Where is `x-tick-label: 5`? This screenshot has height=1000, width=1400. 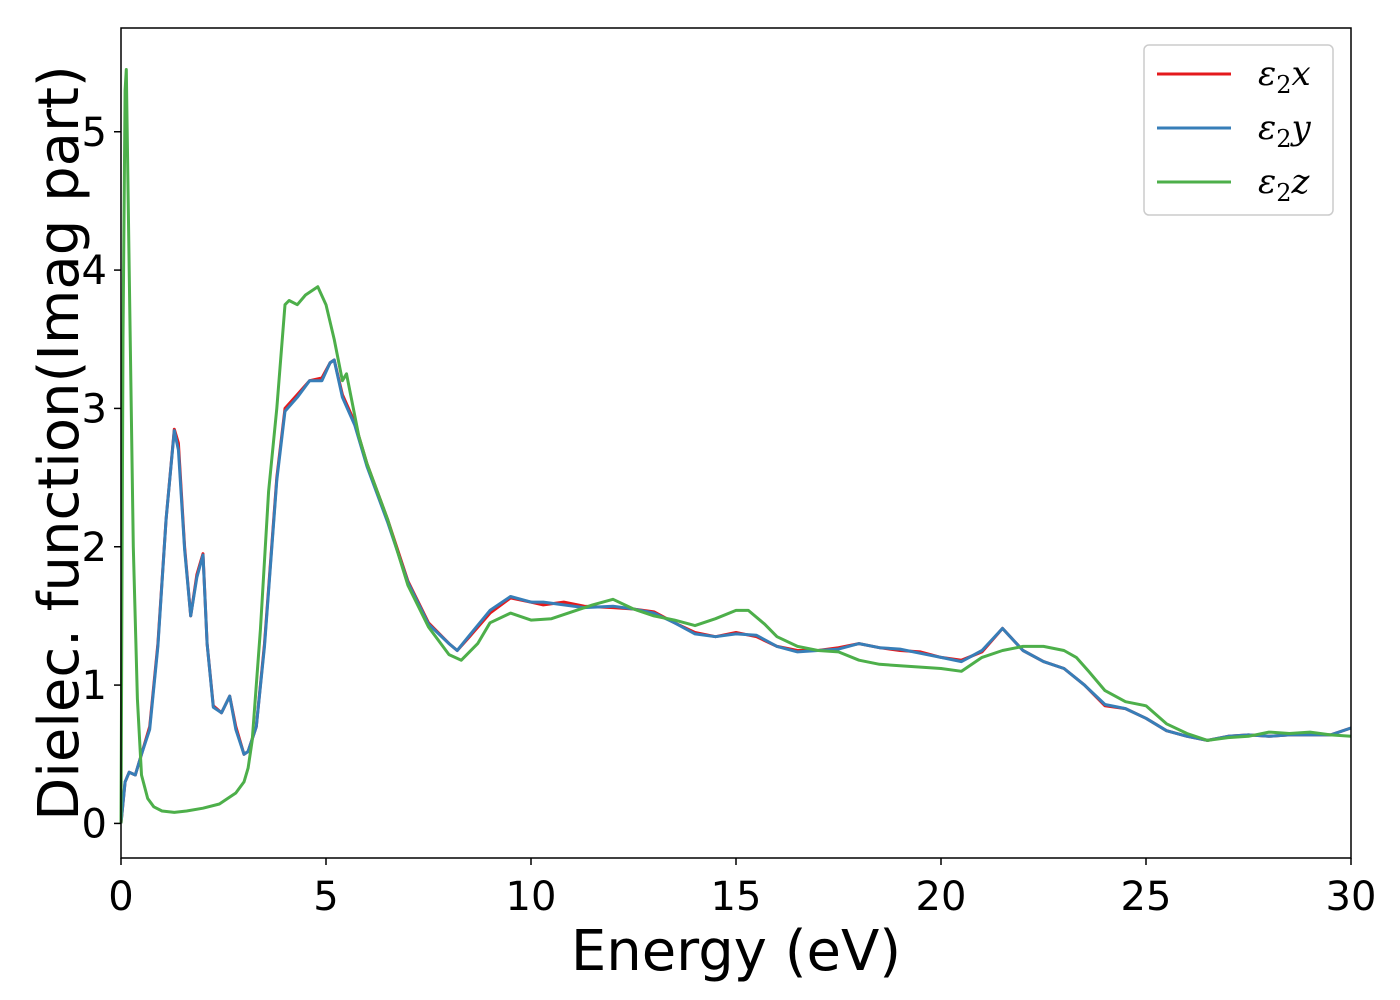
x-tick-label: 5 is located at coordinates (325, 897).